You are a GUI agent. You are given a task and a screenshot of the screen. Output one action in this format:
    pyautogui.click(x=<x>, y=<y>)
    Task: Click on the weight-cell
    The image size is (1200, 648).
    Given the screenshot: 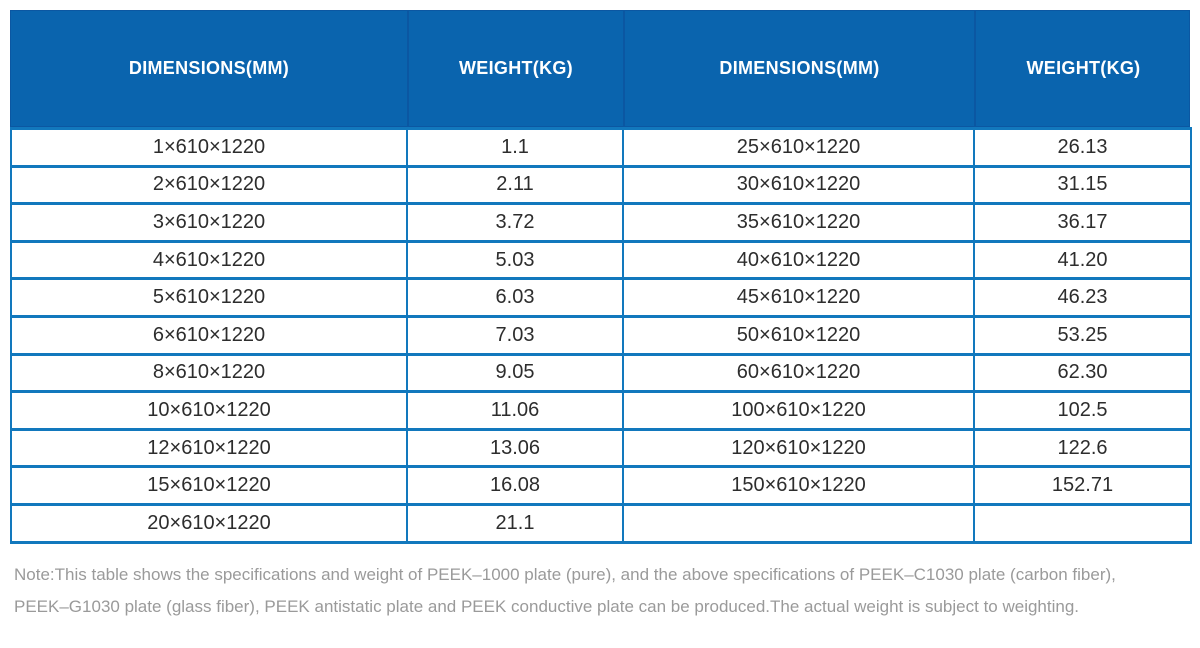 What is the action you would take?
    pyautogui.click(x=1082, y=523)
    